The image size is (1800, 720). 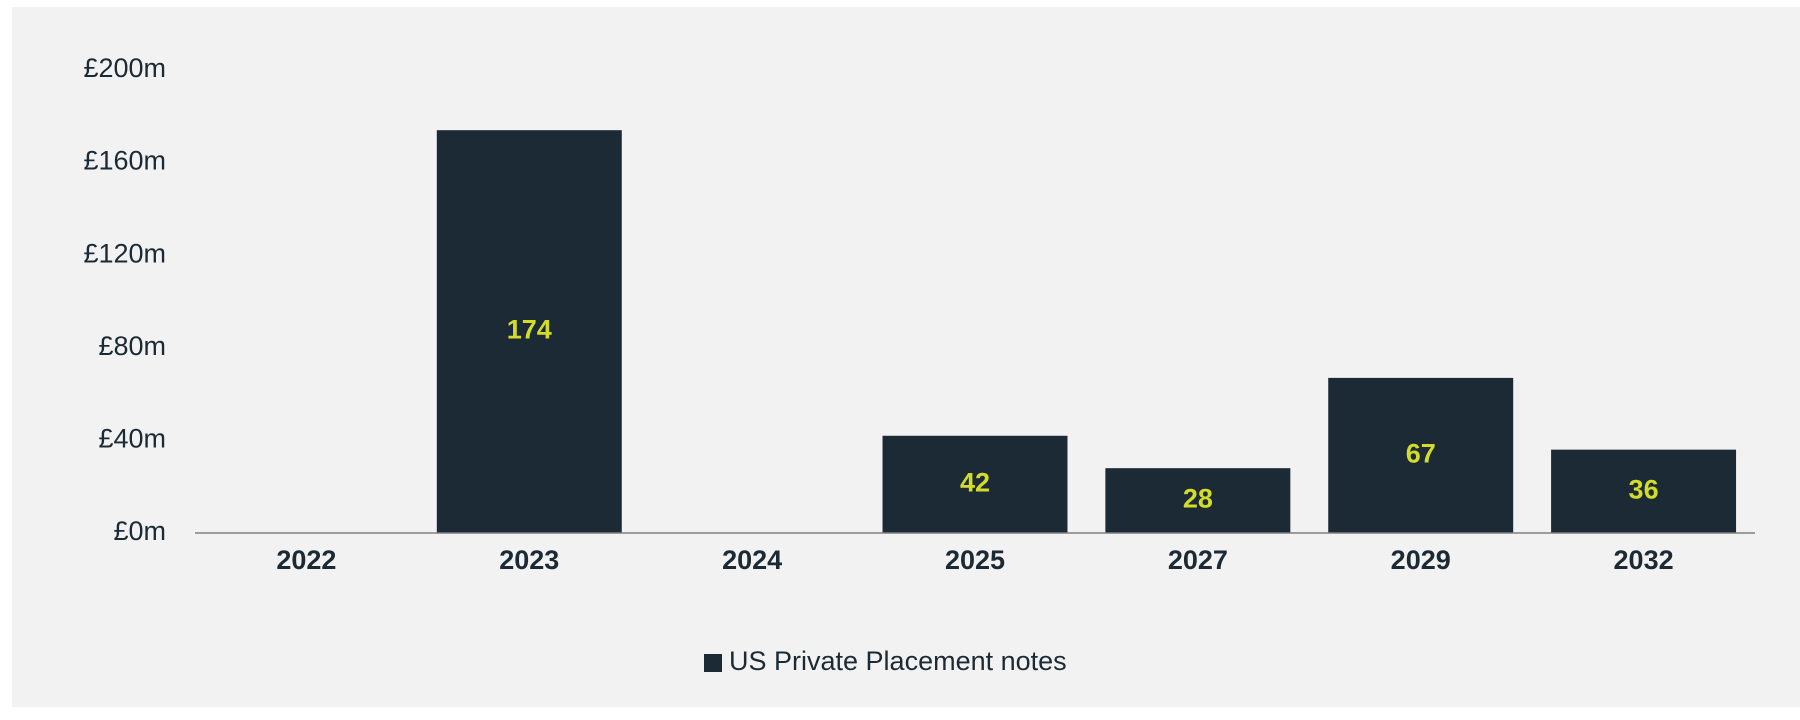 I want to click on data-label: 42, so click(x=975, y=483).